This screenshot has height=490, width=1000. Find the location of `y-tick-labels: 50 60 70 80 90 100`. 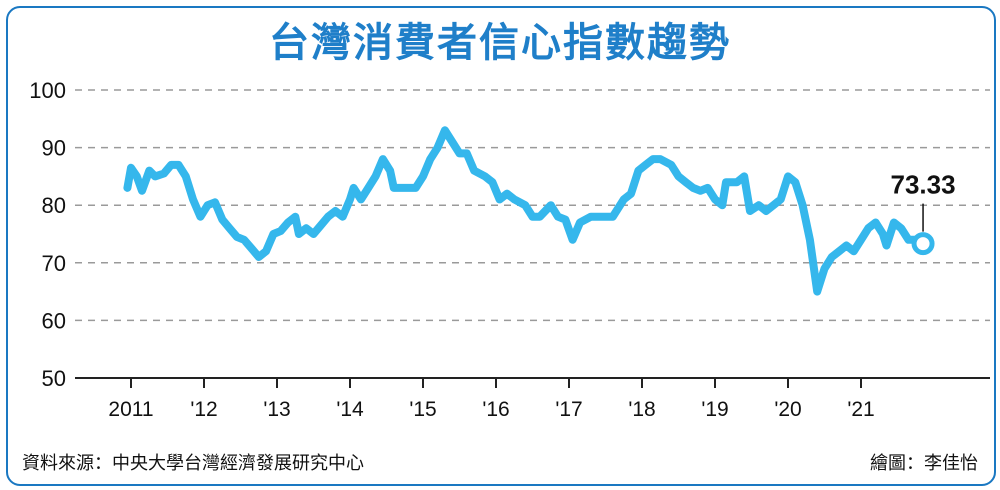

y-tick-labels: 50 60 70 80 90 100 is located at coordinates (47, 234).